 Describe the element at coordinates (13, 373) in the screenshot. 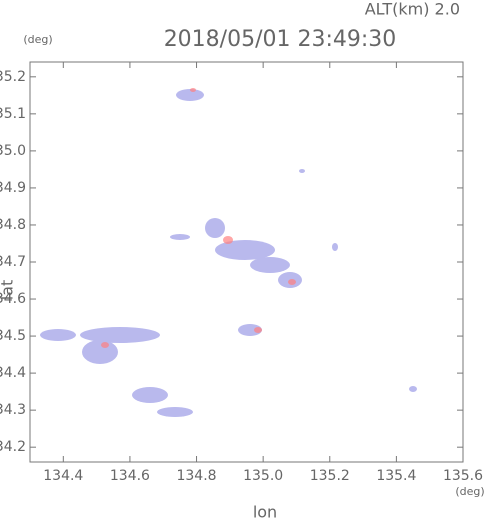

I see `y-tick-label: 34.4` at that location.